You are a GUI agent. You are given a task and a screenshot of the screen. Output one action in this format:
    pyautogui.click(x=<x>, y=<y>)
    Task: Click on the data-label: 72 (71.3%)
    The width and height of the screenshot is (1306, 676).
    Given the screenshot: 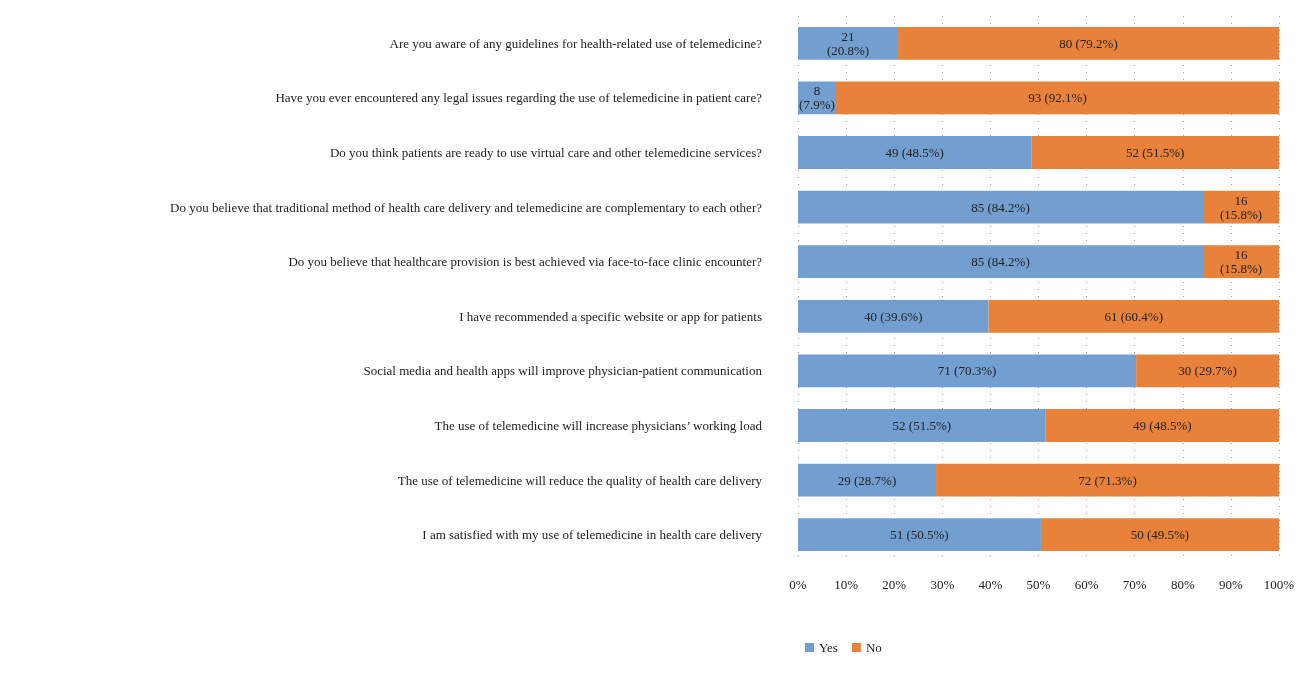 What is the action you would take?
    pyautogui.click(x=1107, y=480)
    